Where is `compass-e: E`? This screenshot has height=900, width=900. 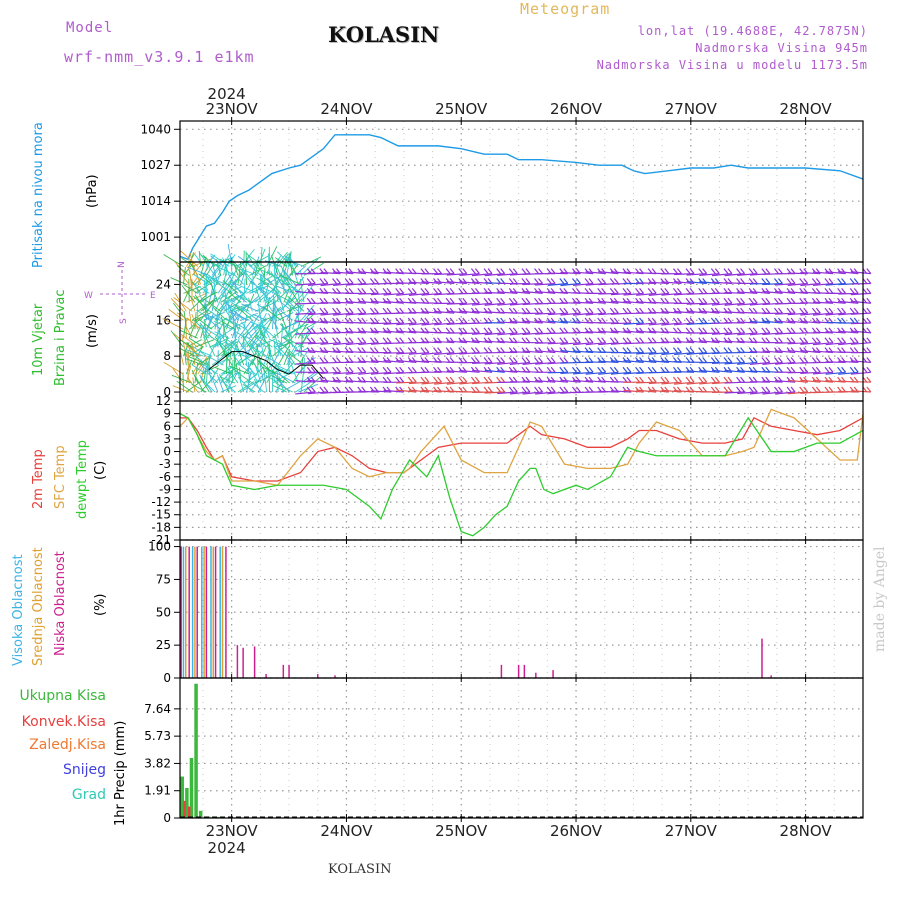 compass-e: E is located at coordinates (153, 296).